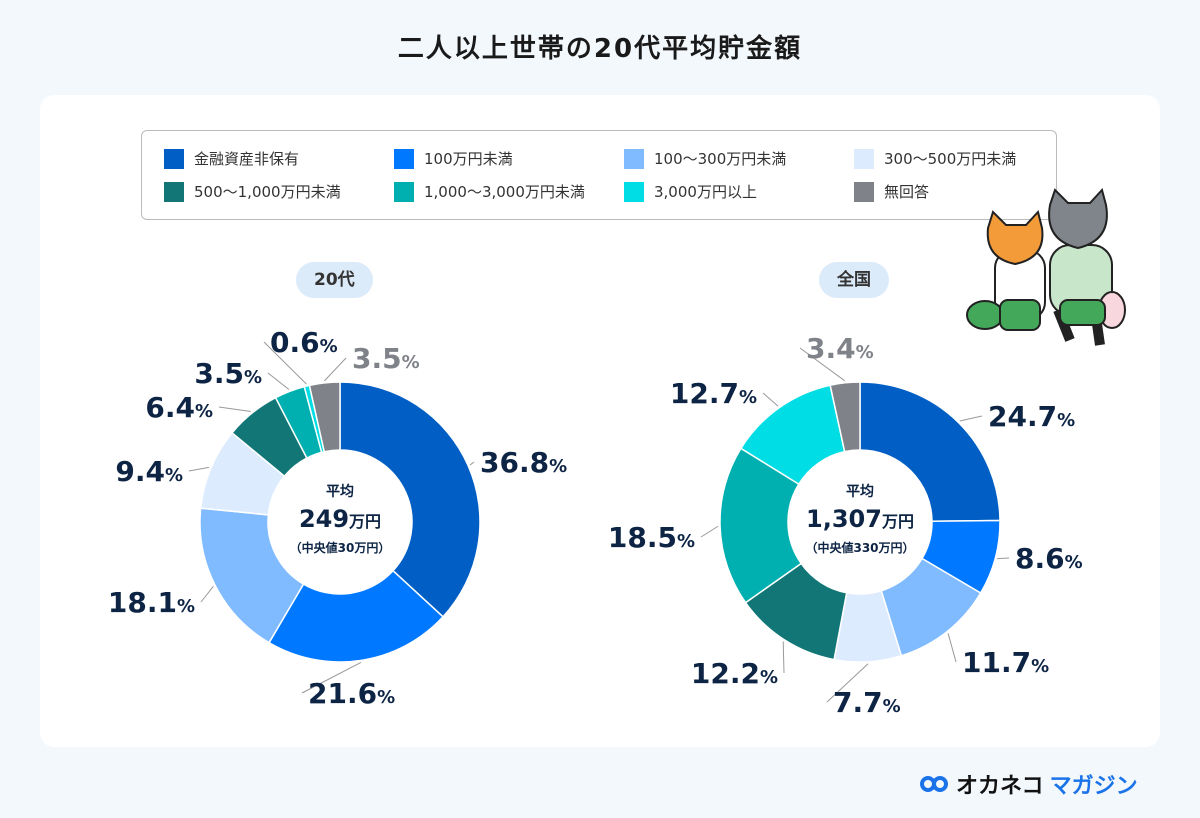  Describe the element at coordinates (651, 537) in the screenshot. I see `data-label: 18.5%` at that location.